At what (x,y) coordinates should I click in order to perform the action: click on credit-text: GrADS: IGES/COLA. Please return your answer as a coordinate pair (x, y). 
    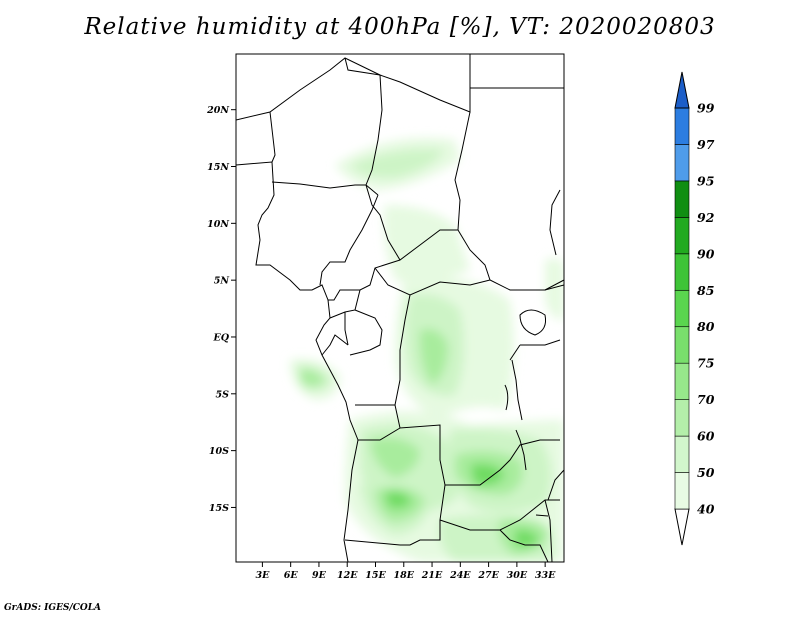
    Looking at the image, I should click on (53, 608).